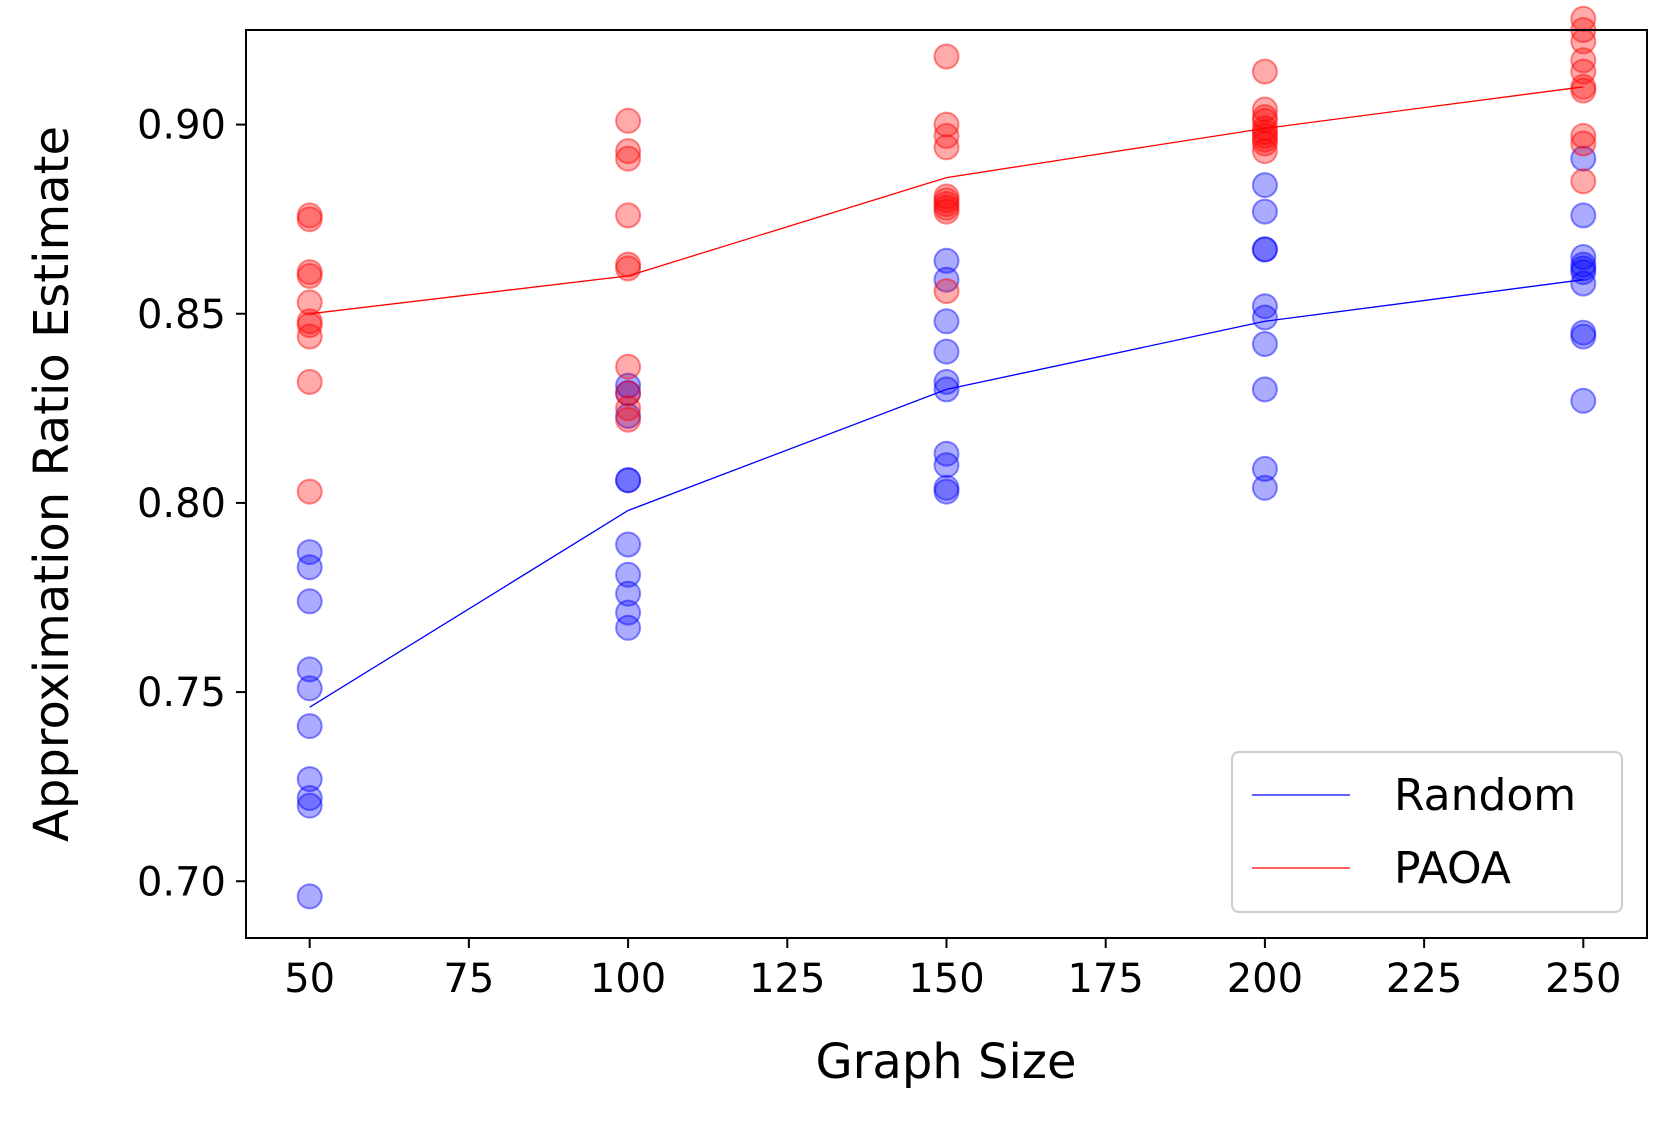  What do you see at coordinates (952, 970) in the screenshot?
I see `x-axis-ticks: 50 75 100 125 150 175 200 225 250` at bounding box center [952, 970].